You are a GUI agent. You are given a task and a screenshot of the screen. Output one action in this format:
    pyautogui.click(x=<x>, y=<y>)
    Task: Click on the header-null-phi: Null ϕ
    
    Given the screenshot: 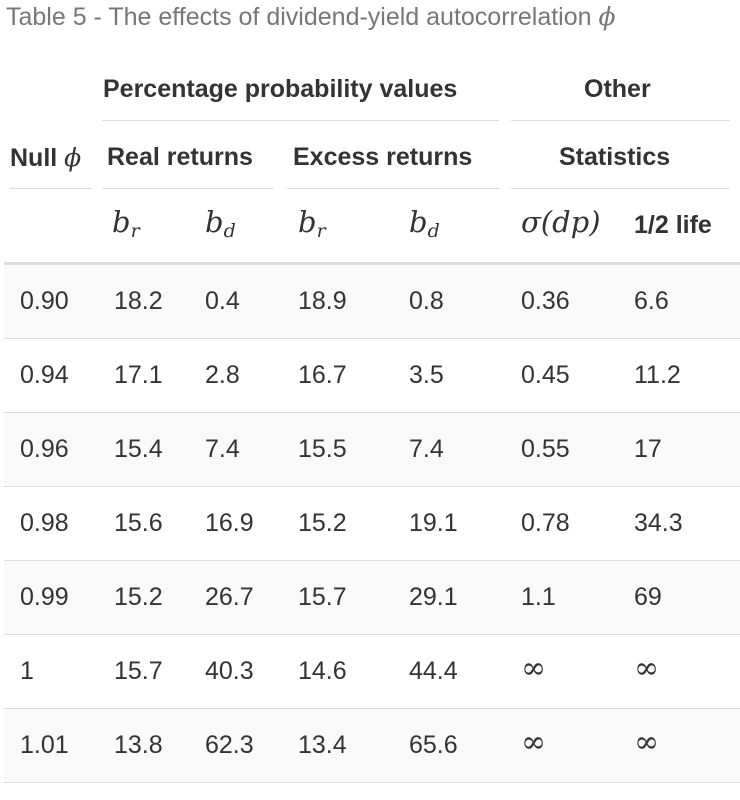 What is the action you would take?
    pyautogui.click(x=45, y=158)
    